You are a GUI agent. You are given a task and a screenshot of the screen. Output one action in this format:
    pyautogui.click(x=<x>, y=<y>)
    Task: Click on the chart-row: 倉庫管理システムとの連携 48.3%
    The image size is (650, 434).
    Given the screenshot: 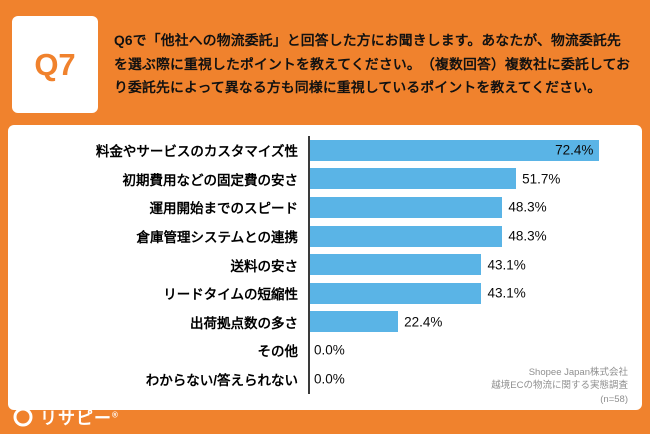 What is the action you would take?
    pyautogui.click(x=319, y=236)
    